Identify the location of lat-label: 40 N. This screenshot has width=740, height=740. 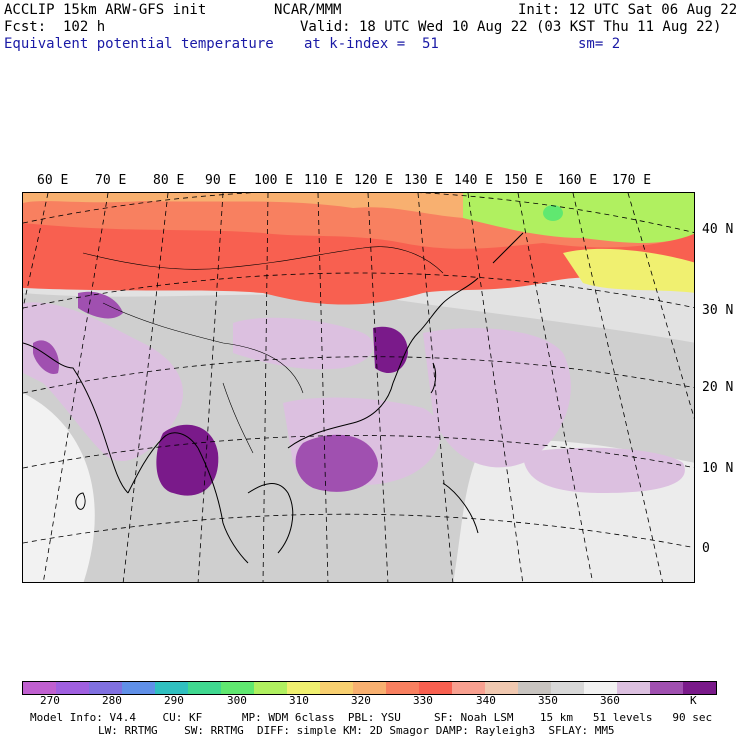
(718, 229).